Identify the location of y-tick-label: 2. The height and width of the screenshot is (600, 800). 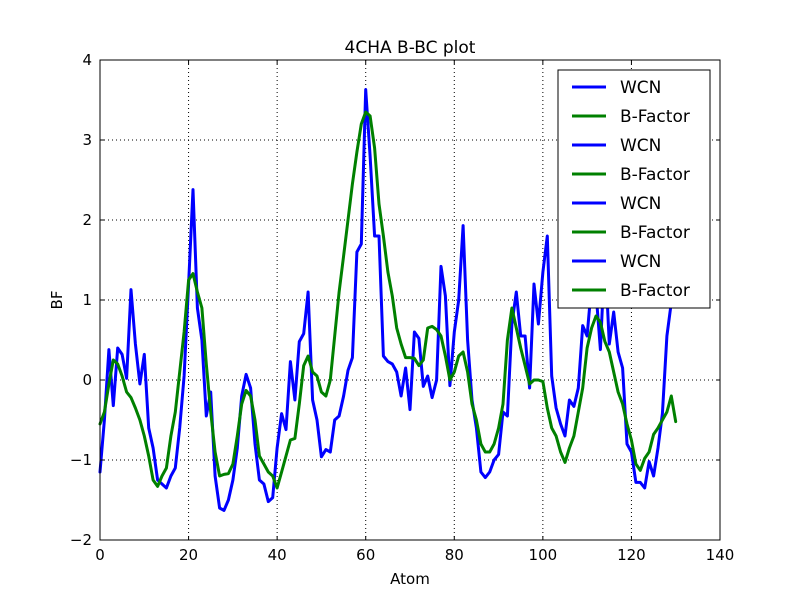
(87, 220).